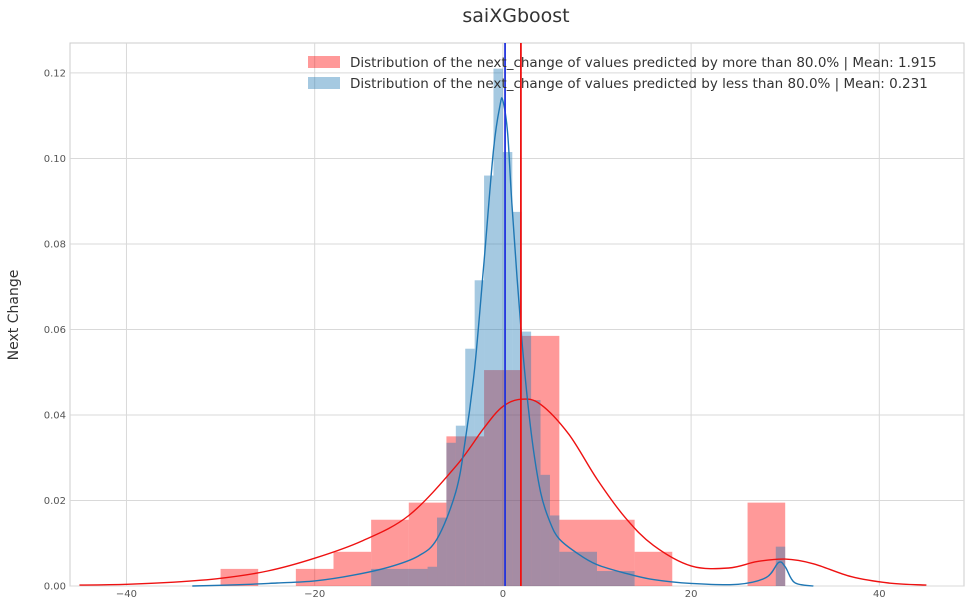 The width and height of the screenshot is (969, 605). Describe the element at coordinates (55, 73) in the screenshot. I see `y-tick-label: 0.12` at that location.